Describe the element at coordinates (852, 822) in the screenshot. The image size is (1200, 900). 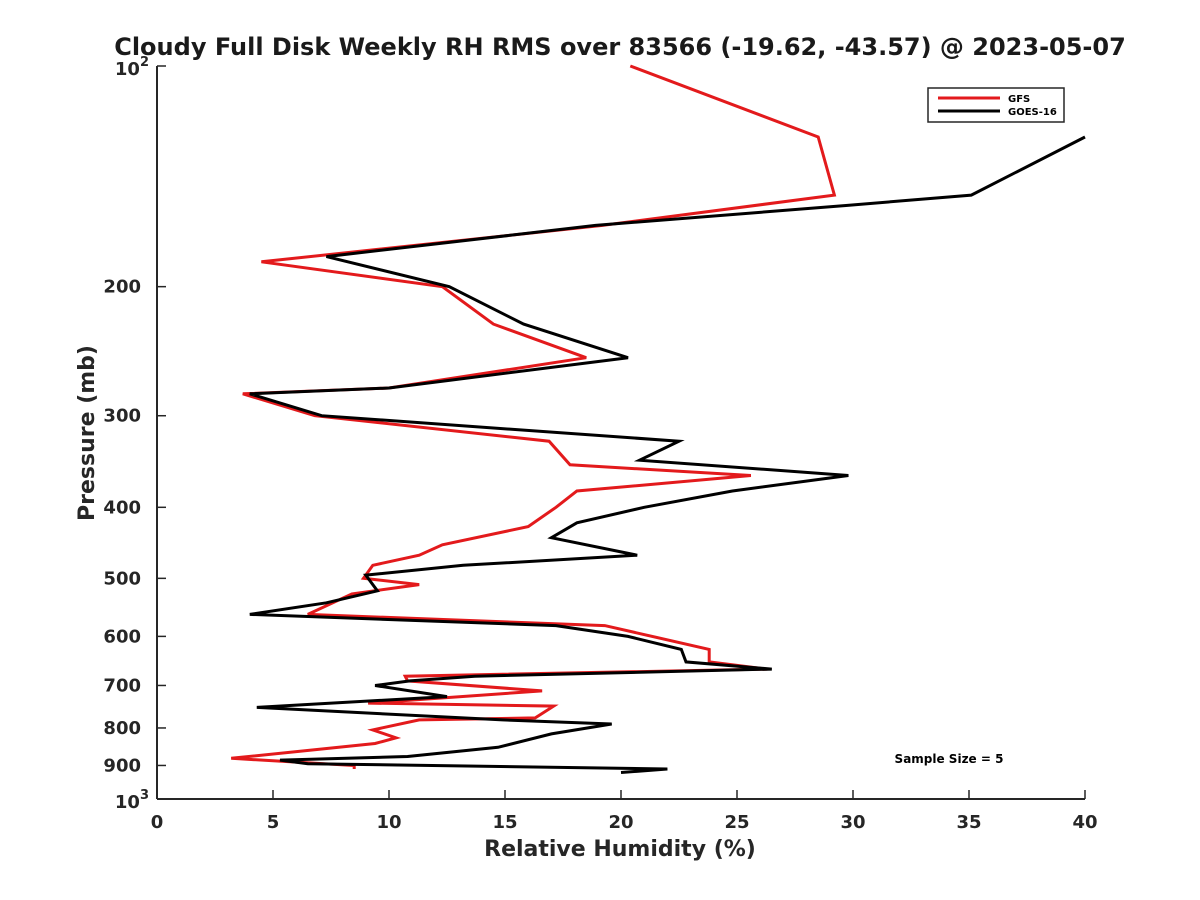
I see `x-tick-label: 30` at that location.